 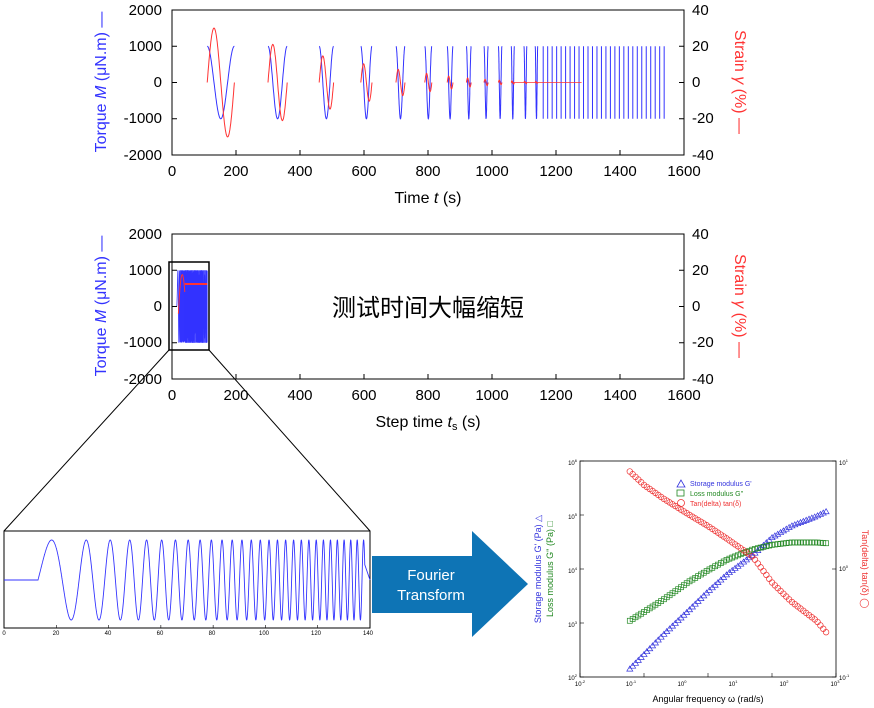 I want to click on p1-ylabel-right: Strain γ (%) —, so click(x=739, y=82).